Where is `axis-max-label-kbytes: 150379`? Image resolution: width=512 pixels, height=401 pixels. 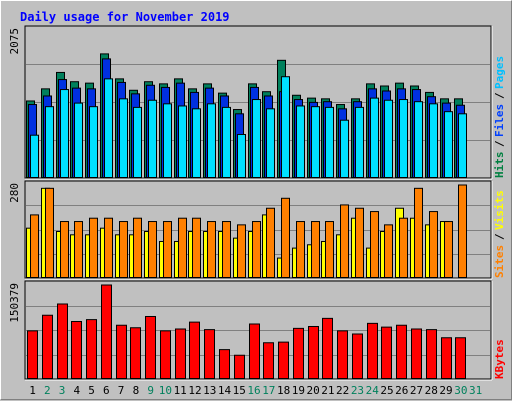 axis-max-label-kbytes: 150379 is located at coordinates (14, 303).